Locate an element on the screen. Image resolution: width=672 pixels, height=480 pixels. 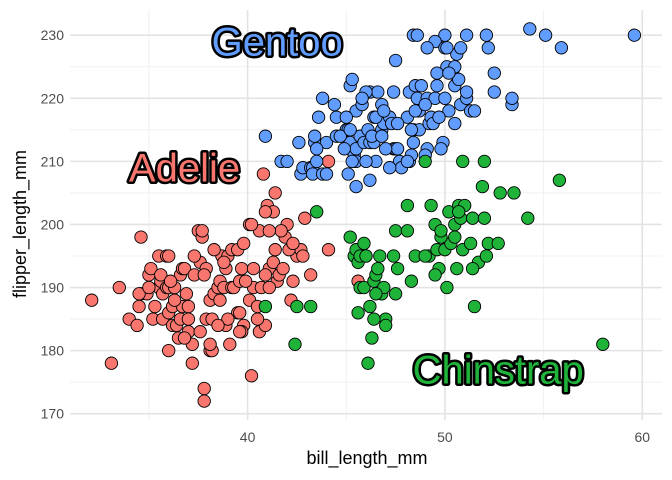
y-axis-title: flipper_length_mm is located at coordinates (20, 224).